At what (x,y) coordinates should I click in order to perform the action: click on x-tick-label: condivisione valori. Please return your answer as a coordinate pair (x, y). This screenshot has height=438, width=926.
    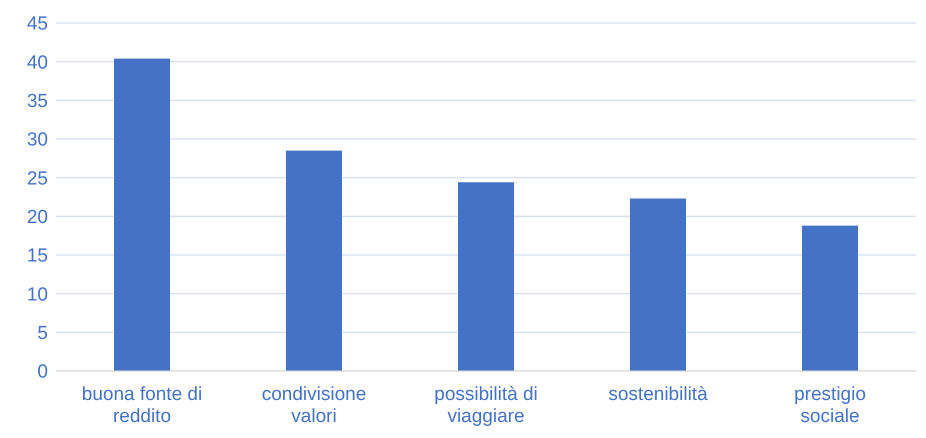
    Looking at the image, I should click on (314, 405).